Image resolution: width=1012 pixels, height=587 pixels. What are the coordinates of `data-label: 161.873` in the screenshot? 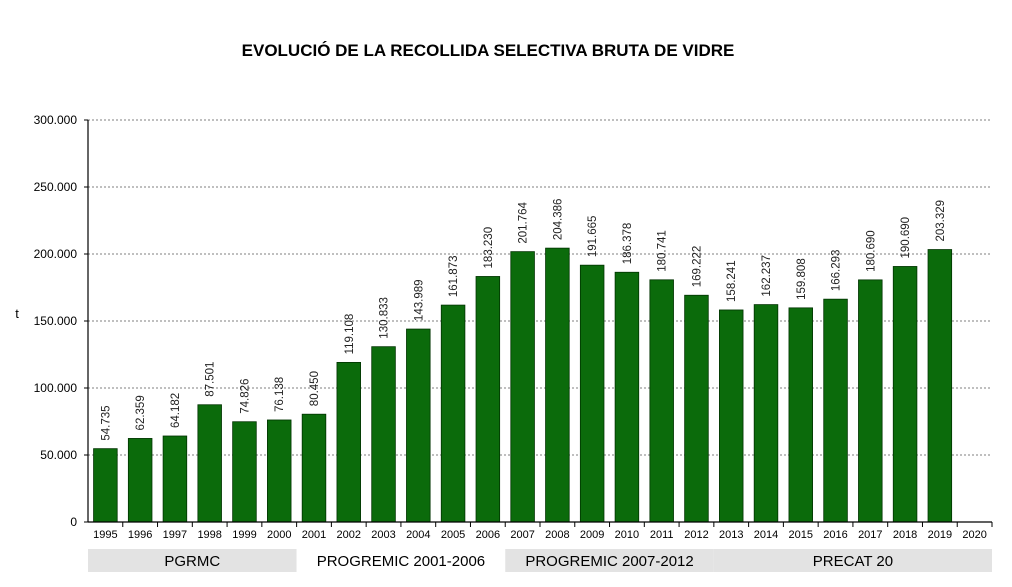 It's located at (454, 277).